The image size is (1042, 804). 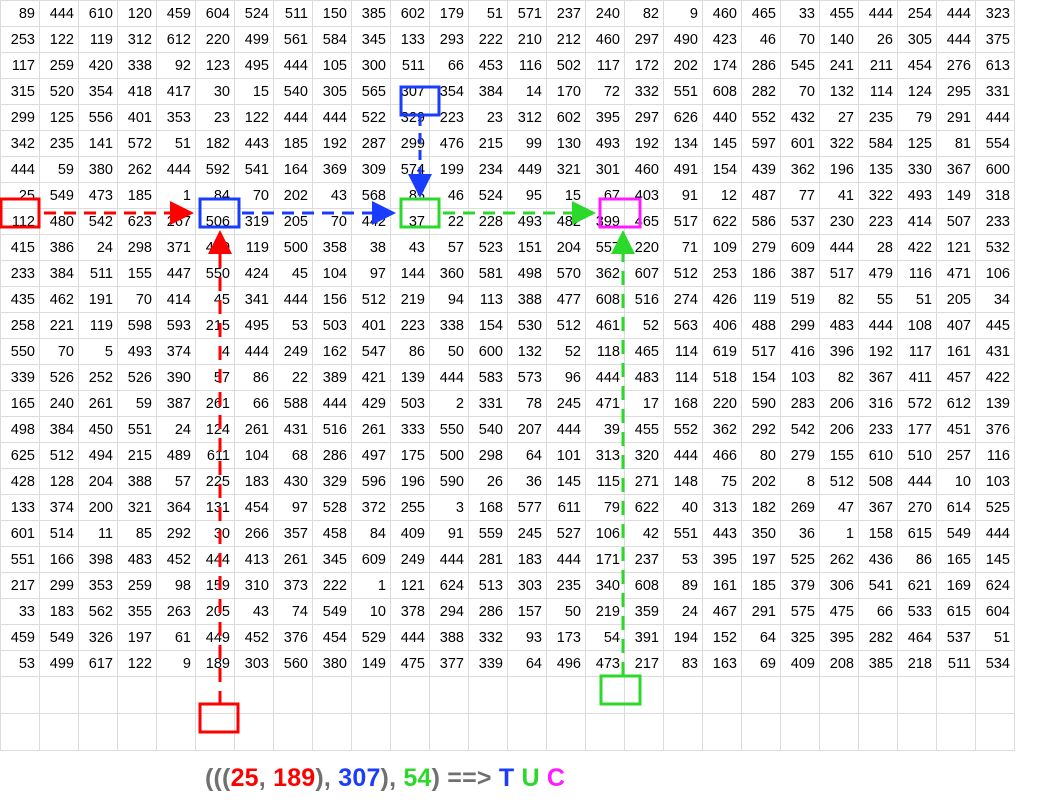 What do you see at coordinates (254, 377) in the screenshot?
I see `grid-cell: 86` at bounding box center [254, 377].